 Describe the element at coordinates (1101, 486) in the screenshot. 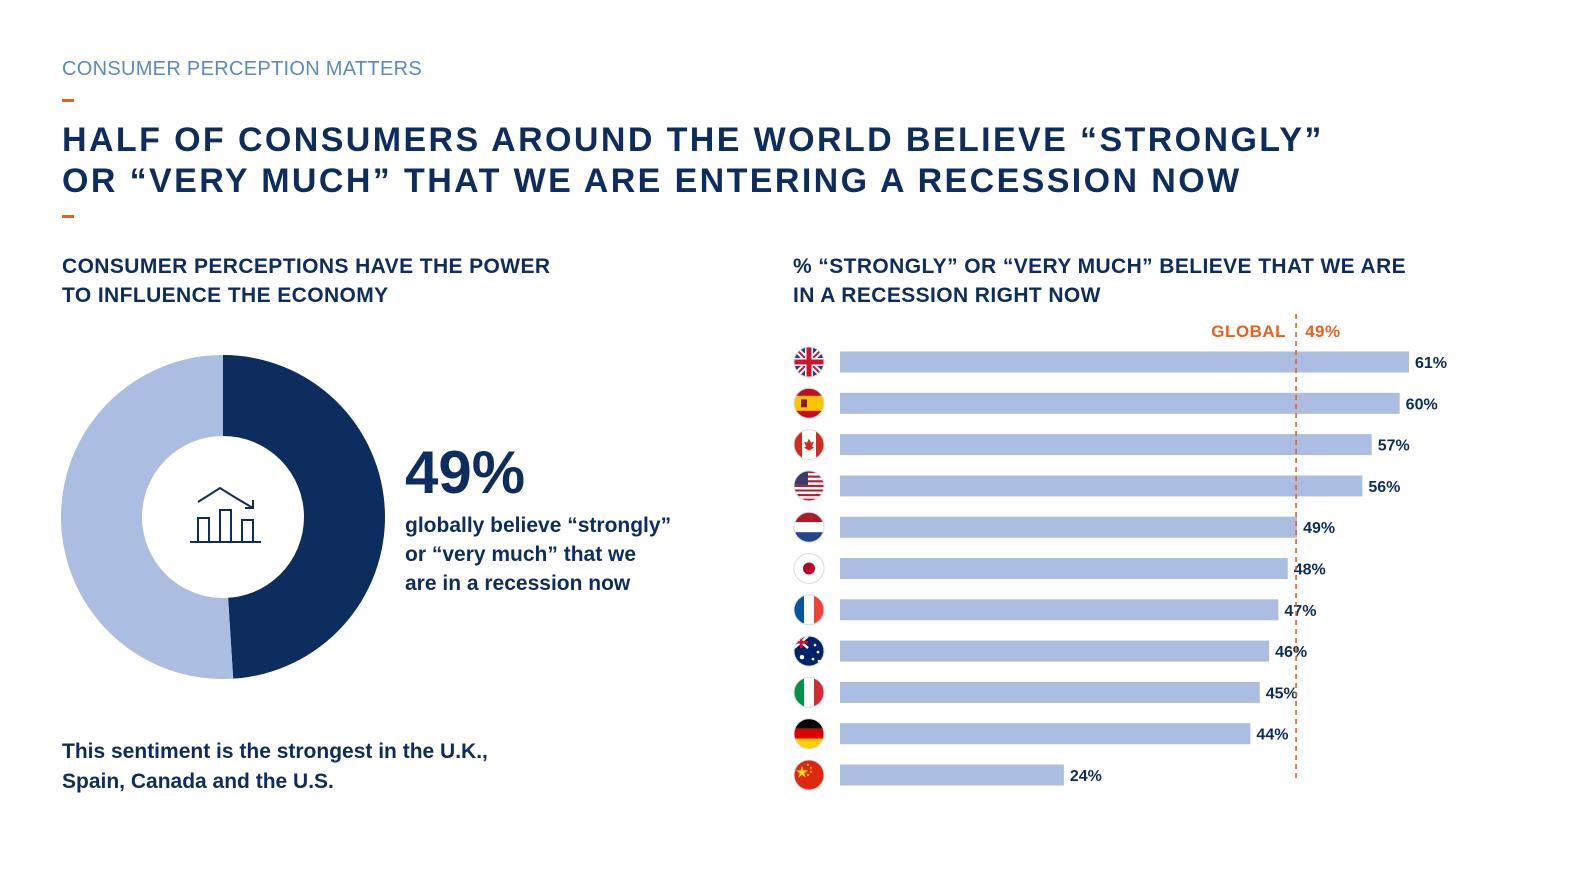

I see `bar-u-s` at that location.